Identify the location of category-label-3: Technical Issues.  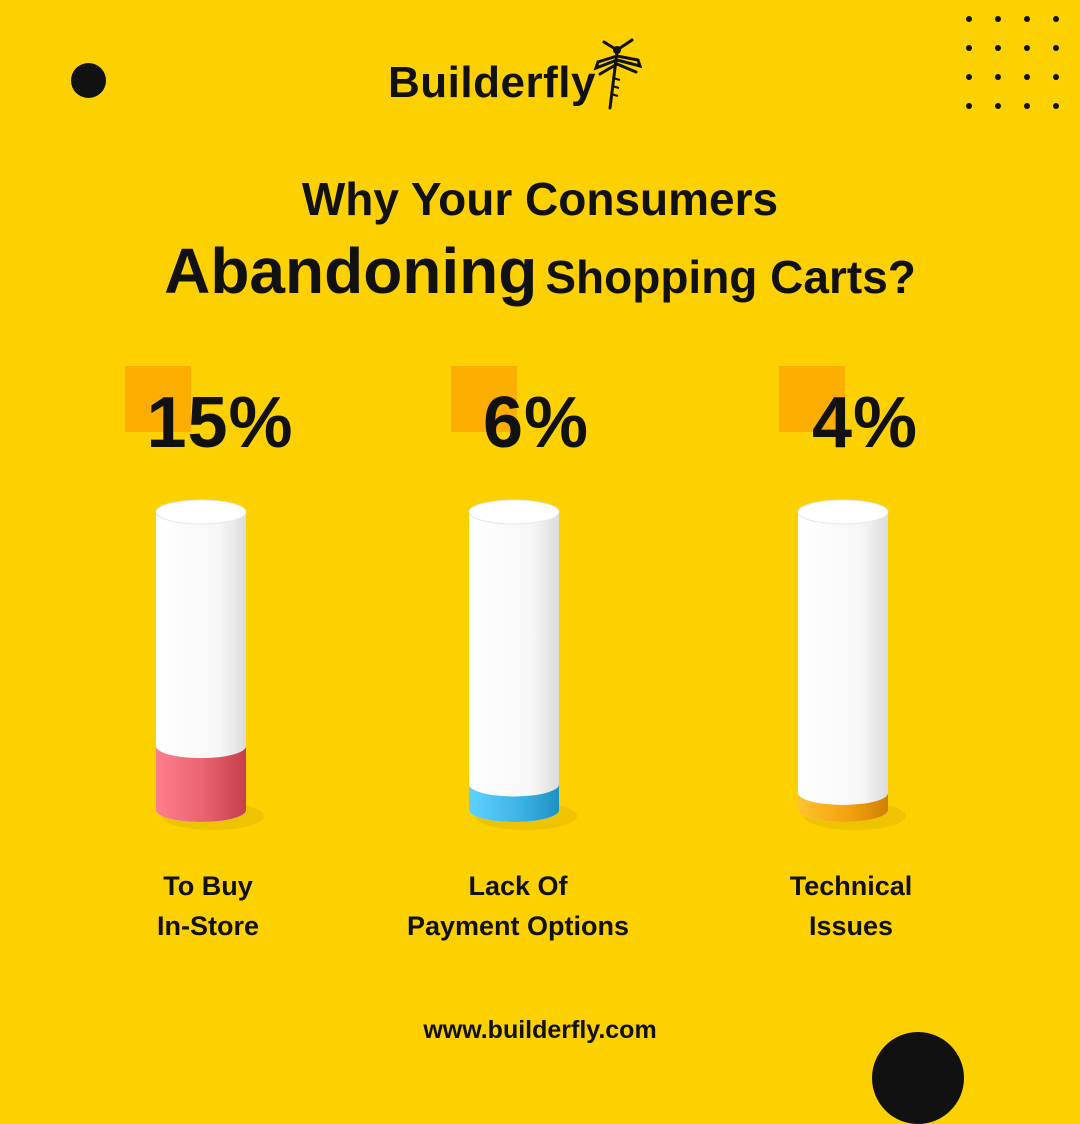
(851, 906).